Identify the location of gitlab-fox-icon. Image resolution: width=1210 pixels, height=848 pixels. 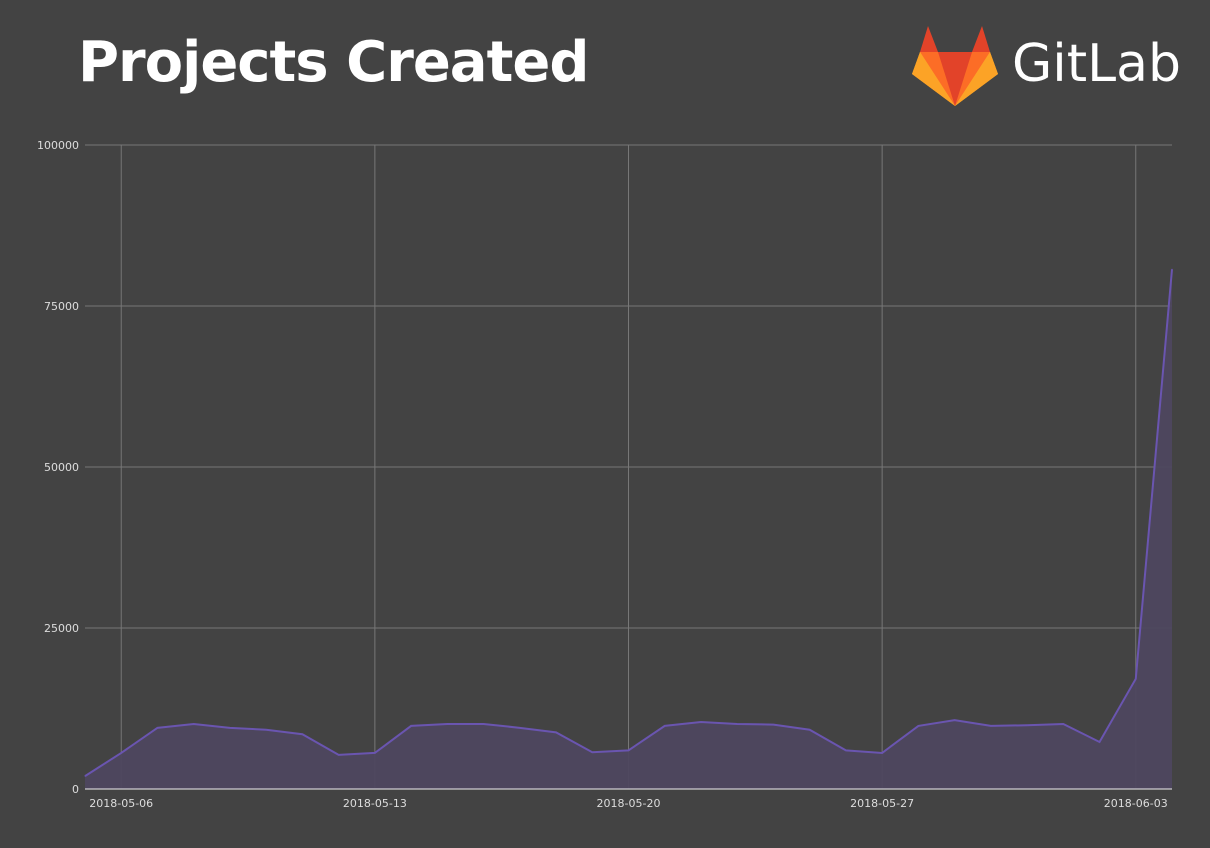
(955, 66).